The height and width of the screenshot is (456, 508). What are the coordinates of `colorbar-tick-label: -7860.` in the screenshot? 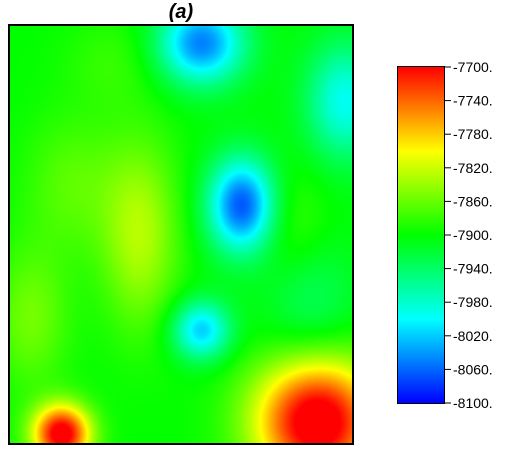 It's located at (473, 201).